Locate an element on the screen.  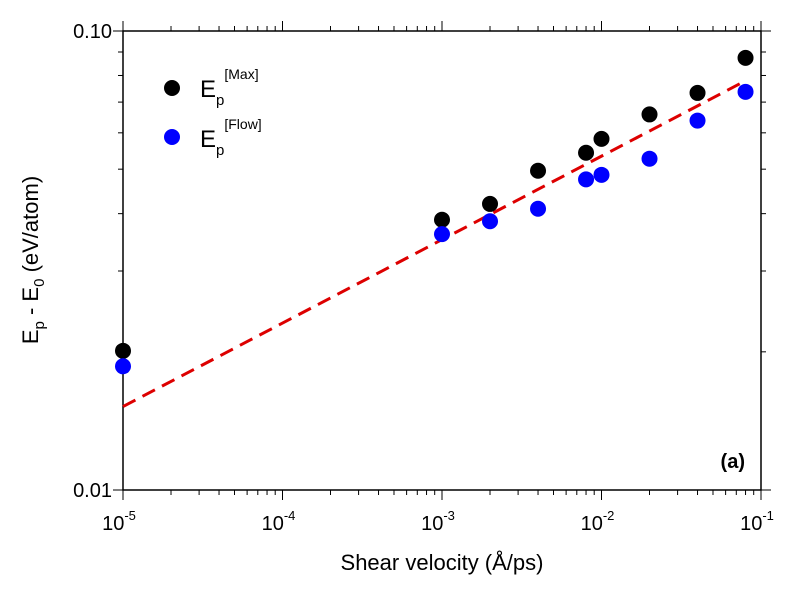
legend-marker-flow is located at coordinates (172, 137).